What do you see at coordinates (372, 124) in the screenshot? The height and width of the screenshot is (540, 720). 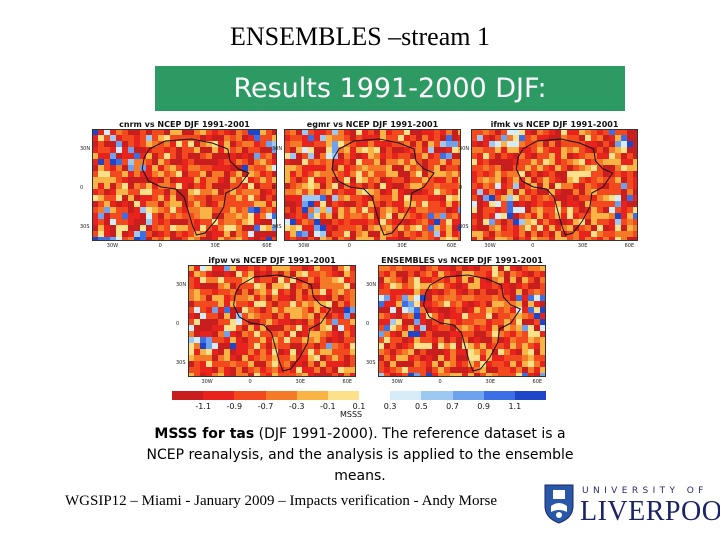 I see `panel-title: egmr vs NCEP DJF 1991-2001` at bounding box center [372, 124].